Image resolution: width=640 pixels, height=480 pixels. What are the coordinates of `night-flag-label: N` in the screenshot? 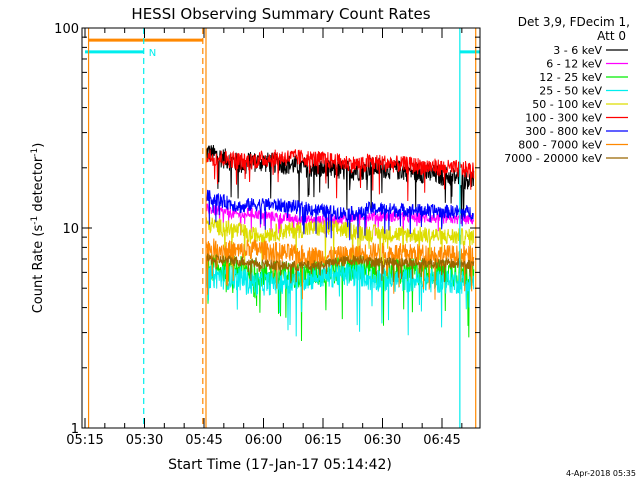 It's located at (152, 53).